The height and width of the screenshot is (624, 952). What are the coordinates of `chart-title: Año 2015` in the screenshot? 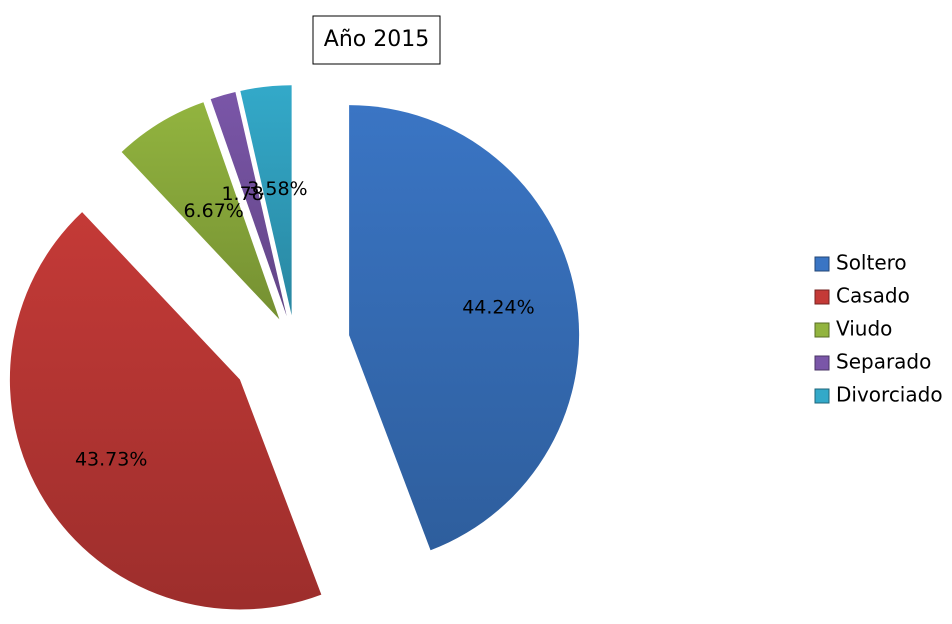 It's located at (376, 39).